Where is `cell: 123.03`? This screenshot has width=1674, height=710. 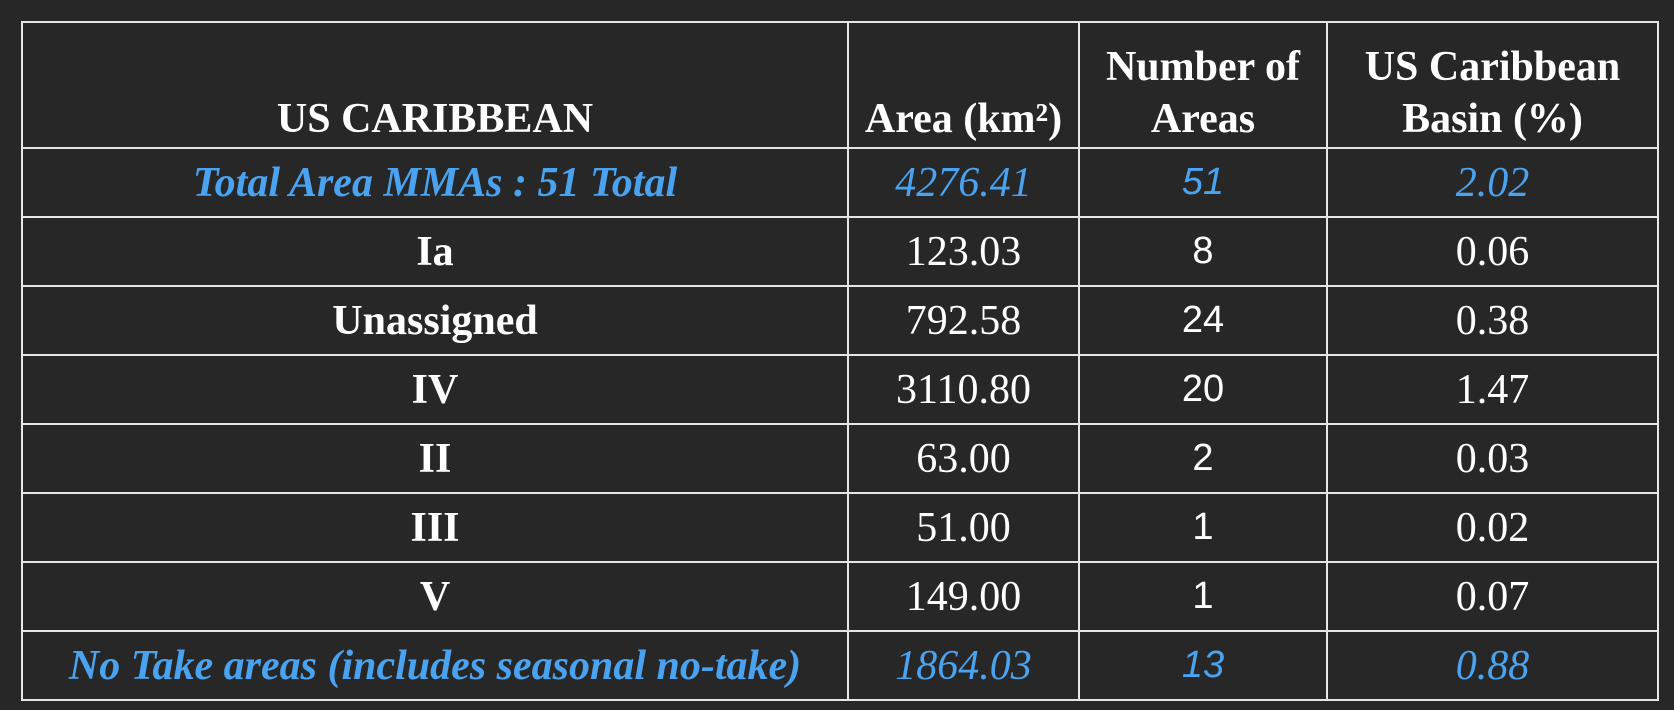 cell: 123.03 is located at coordinates (963, 251).